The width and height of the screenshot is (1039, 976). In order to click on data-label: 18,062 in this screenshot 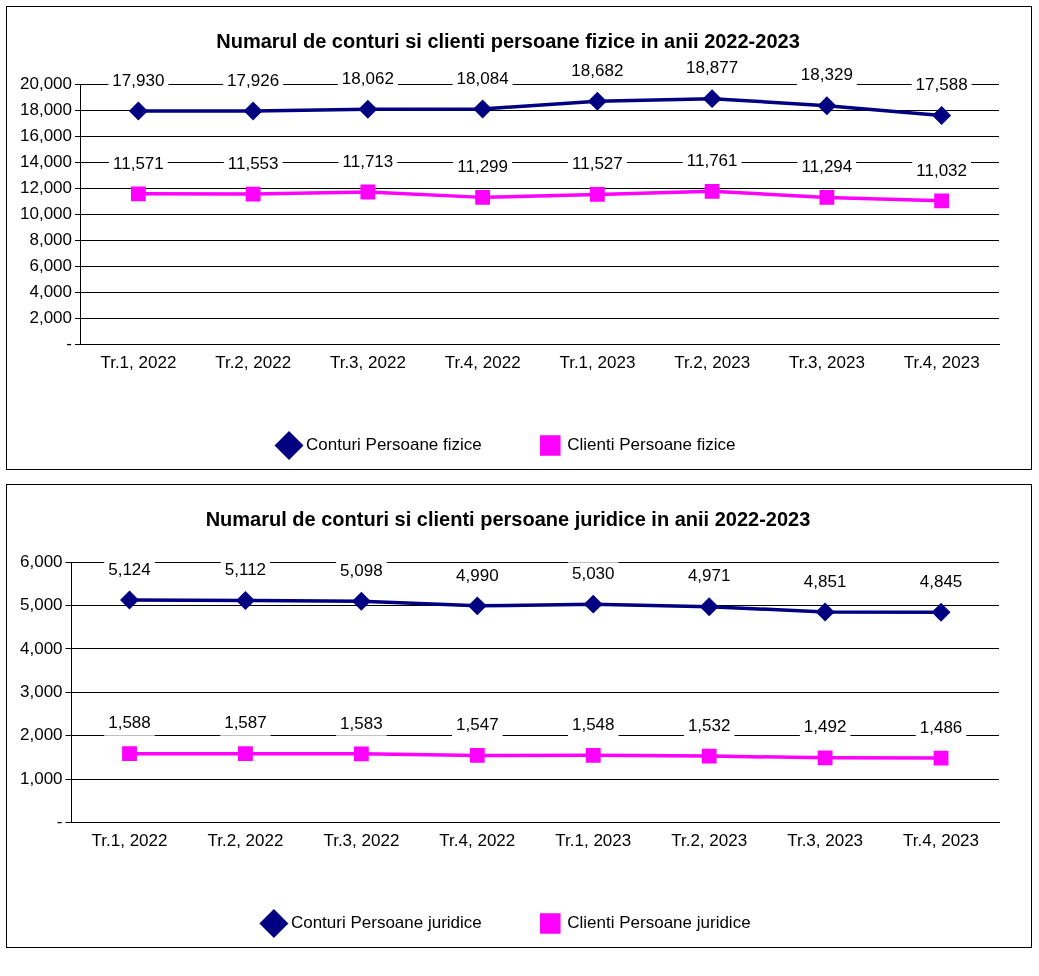, I will do `click(367, 78)`.